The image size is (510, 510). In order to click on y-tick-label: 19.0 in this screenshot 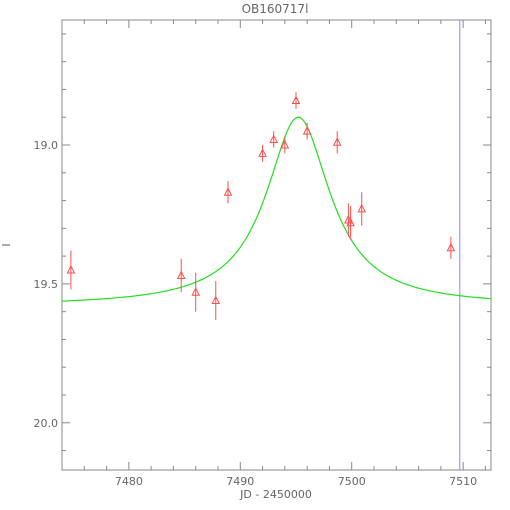, I will do `click(46, 145)`.